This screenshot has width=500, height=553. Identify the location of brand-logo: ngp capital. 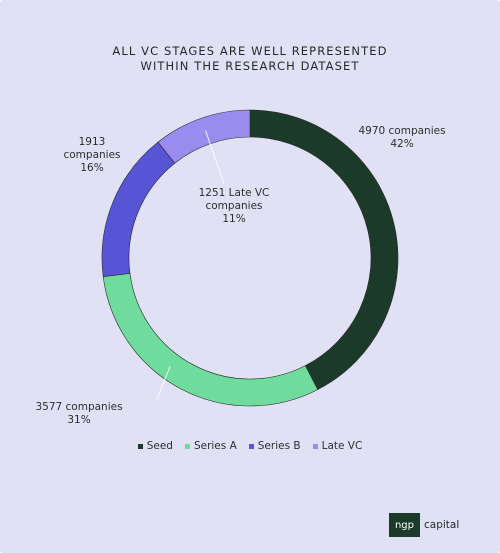
(424, 525).